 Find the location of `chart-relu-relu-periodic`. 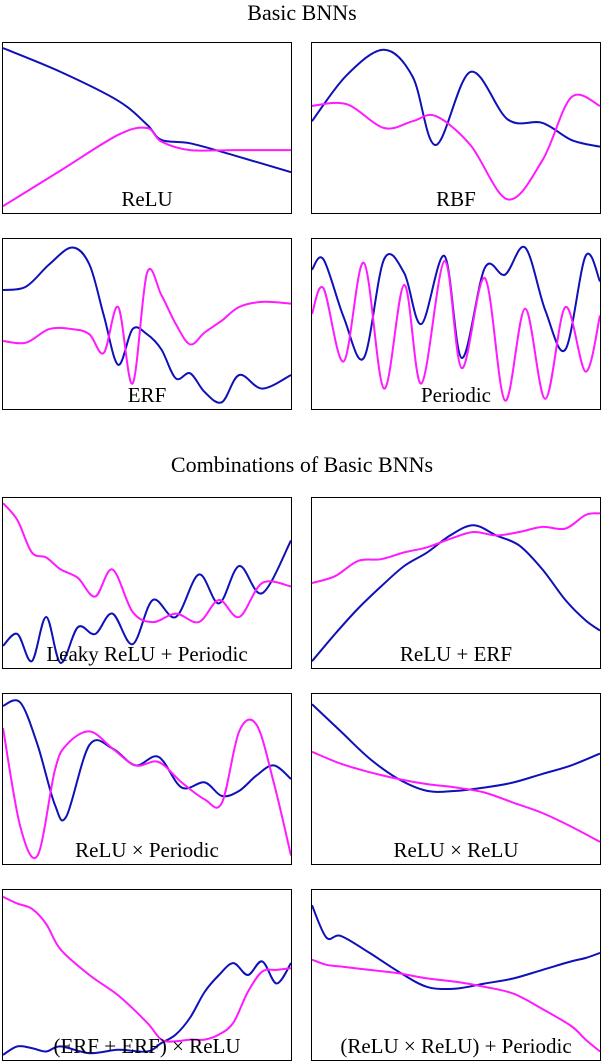

chart-relu-relu-periodic is located at coordinates (456, 978).